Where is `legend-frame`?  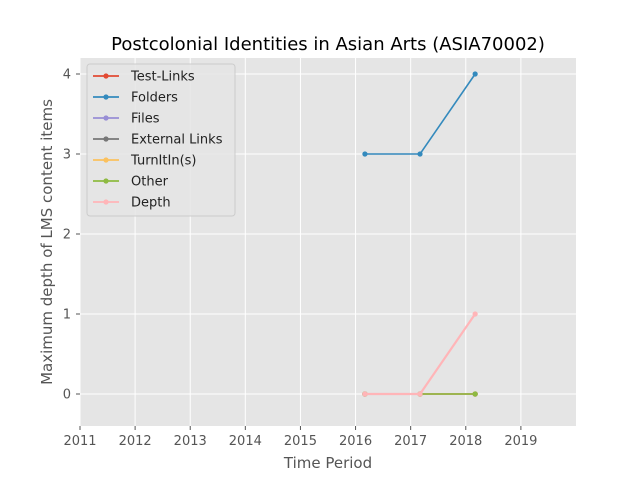 legend-frame is located at coordinates (161, 140).